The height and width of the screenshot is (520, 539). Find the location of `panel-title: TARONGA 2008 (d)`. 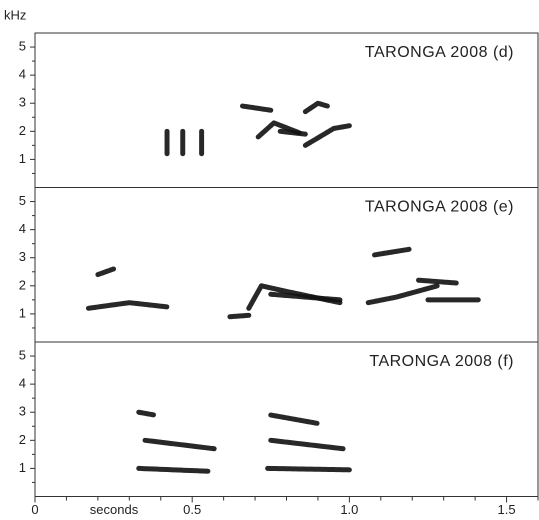

panel-title: TARONGA 2008 (d) is located at coordinates (439, 52).